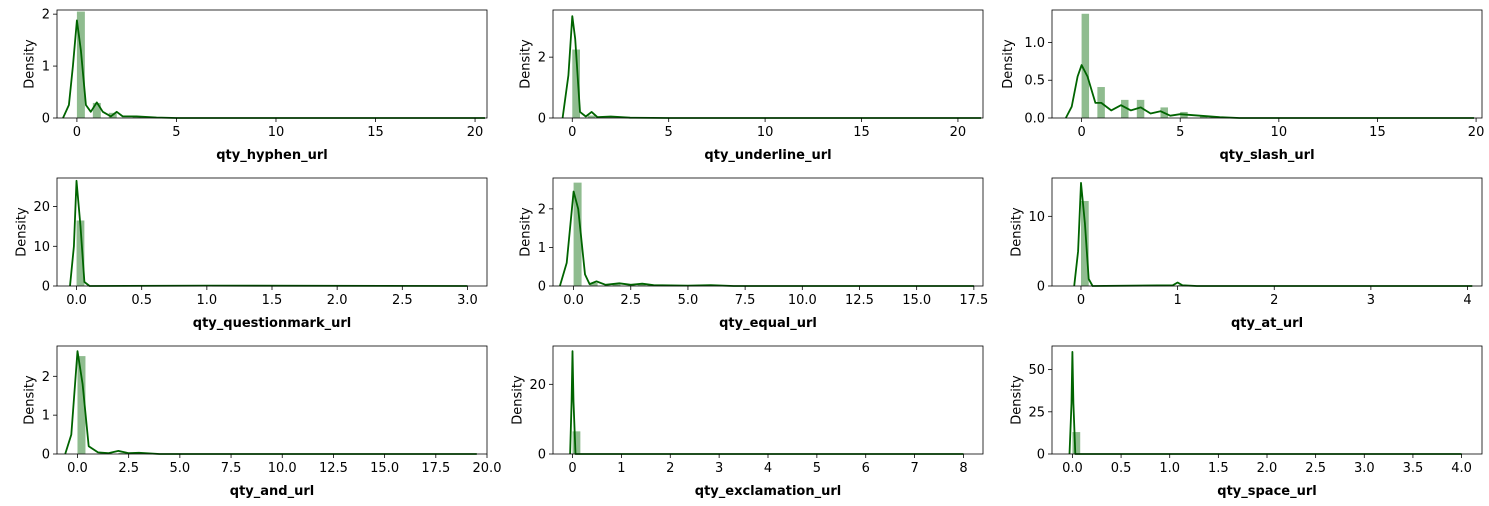 The image size is (1489, 506). What do you see at coordinates (1169, 468) in the screenshot?
I see `x-tick-label: 1.0` at bounding box center [1169, 468].